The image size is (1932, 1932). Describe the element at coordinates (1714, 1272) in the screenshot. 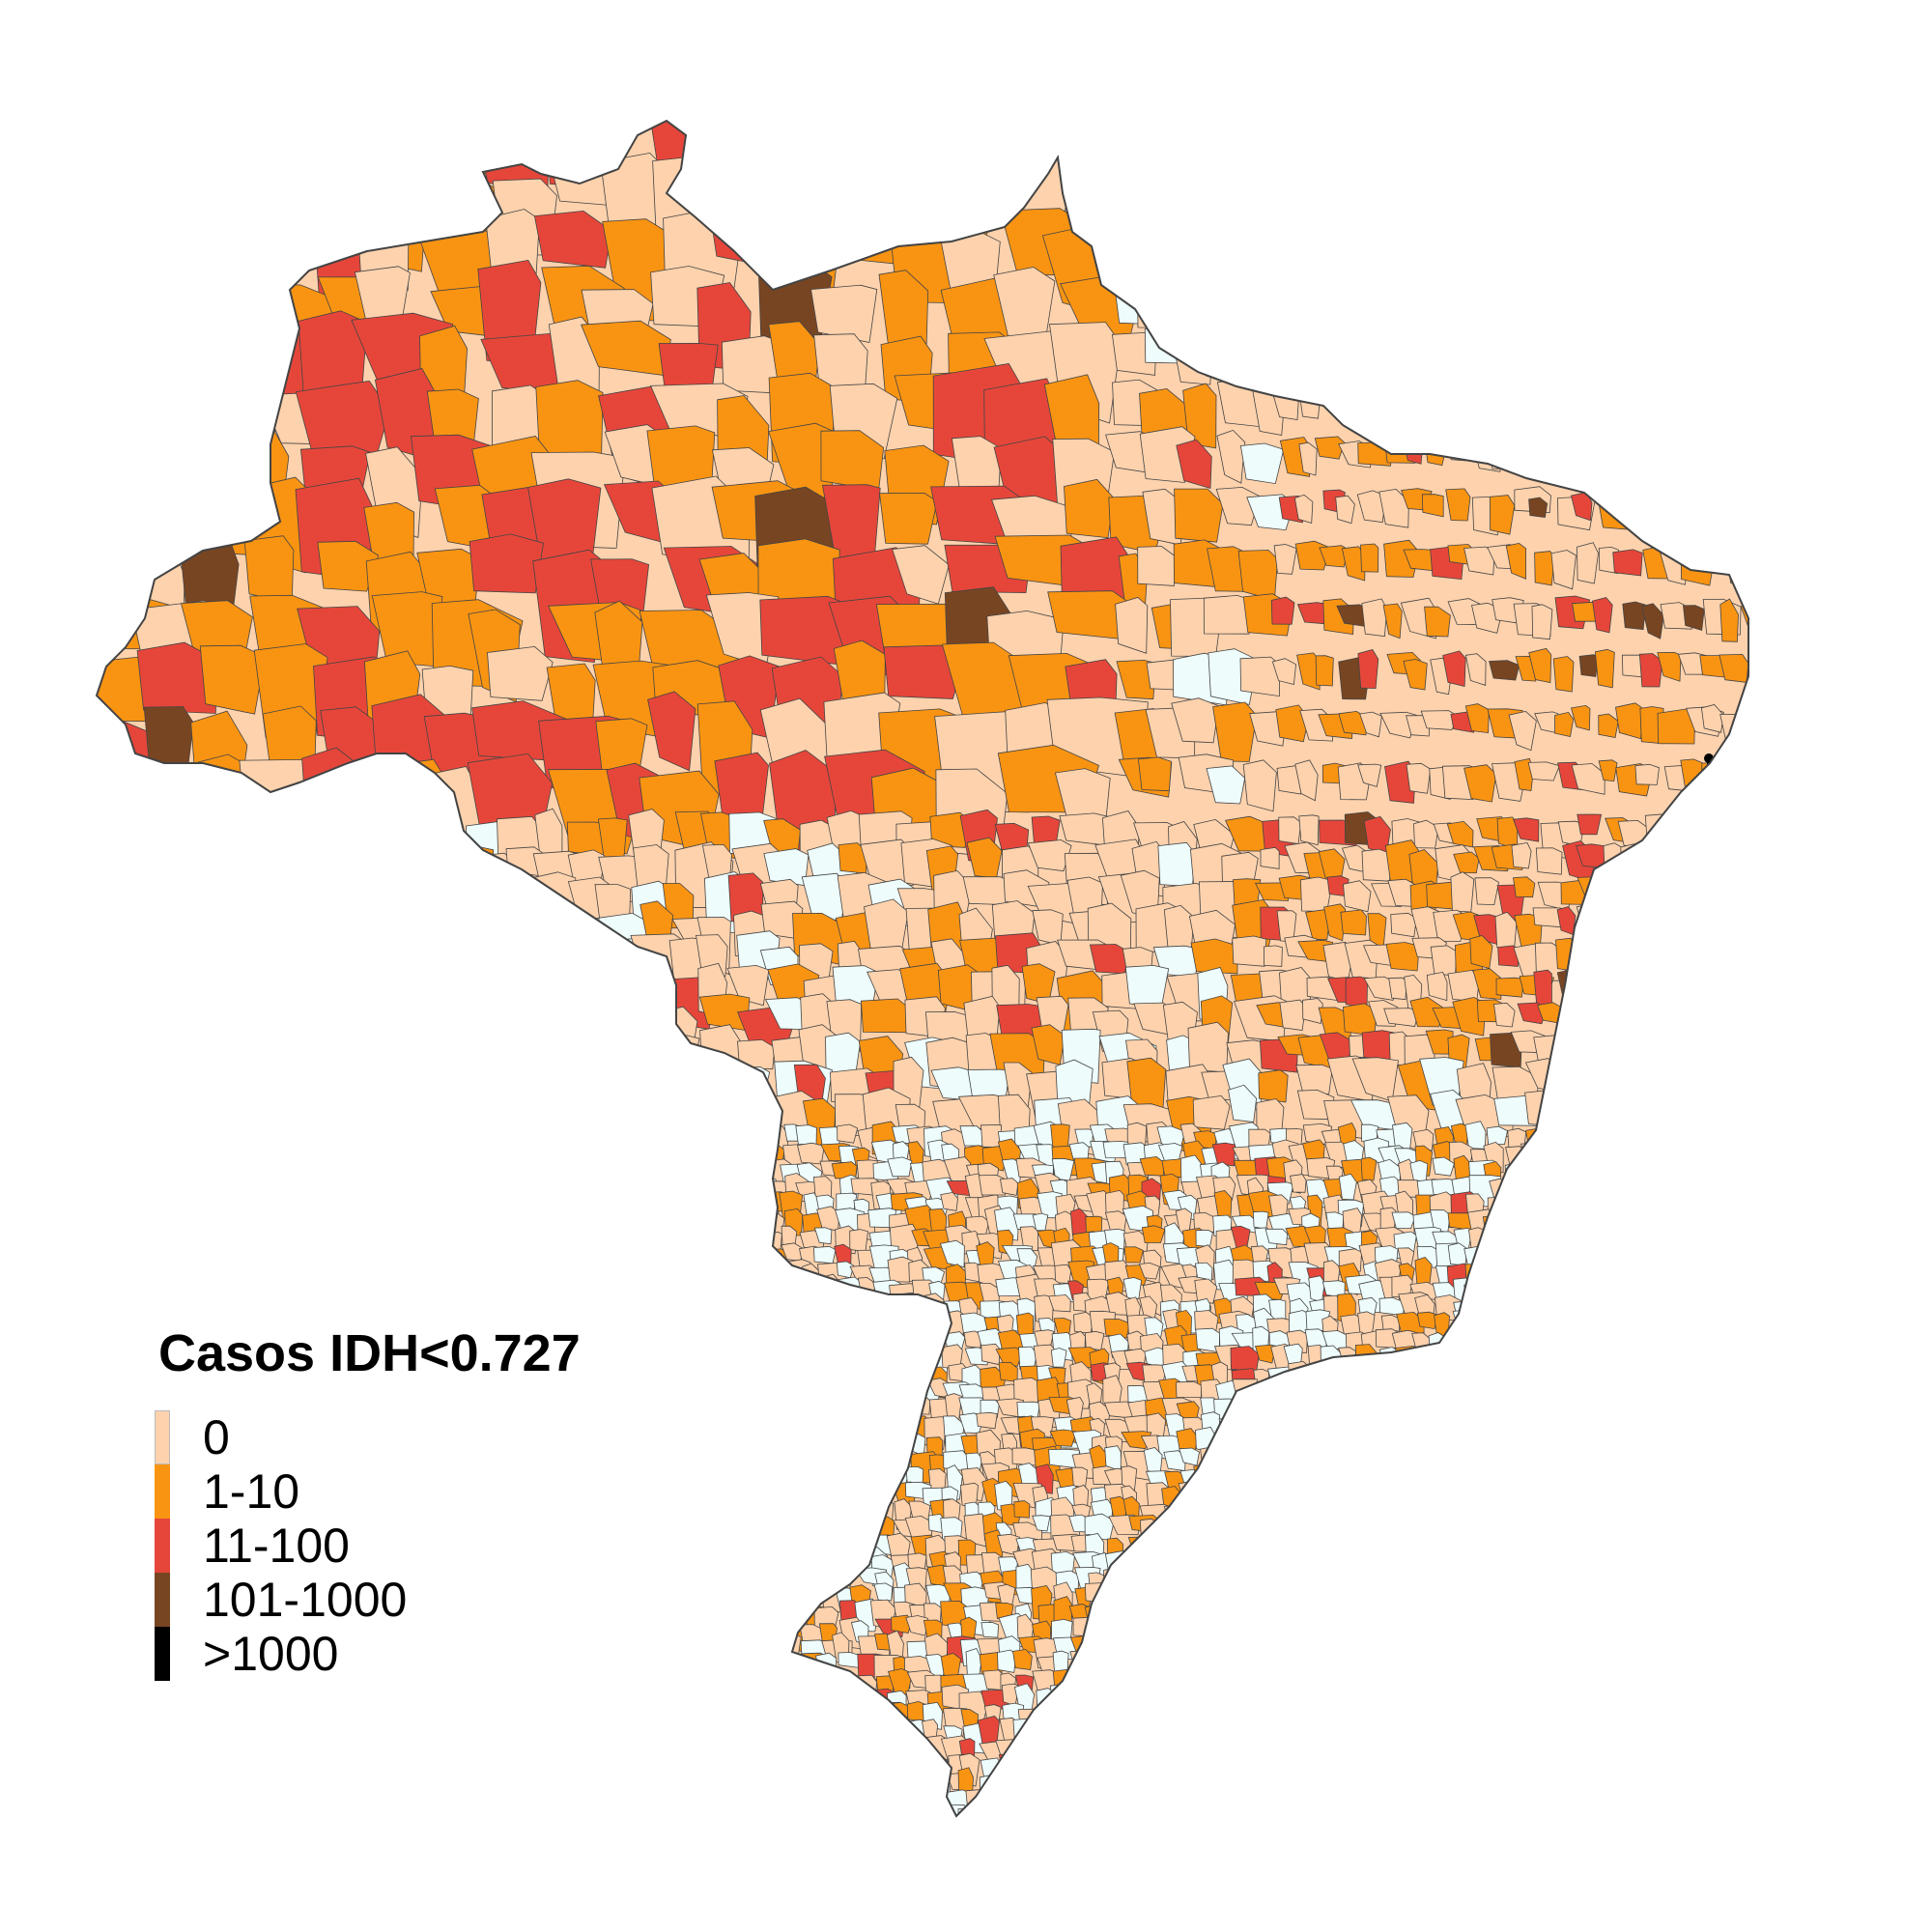

I see `municipality-cell-2024` at that location.